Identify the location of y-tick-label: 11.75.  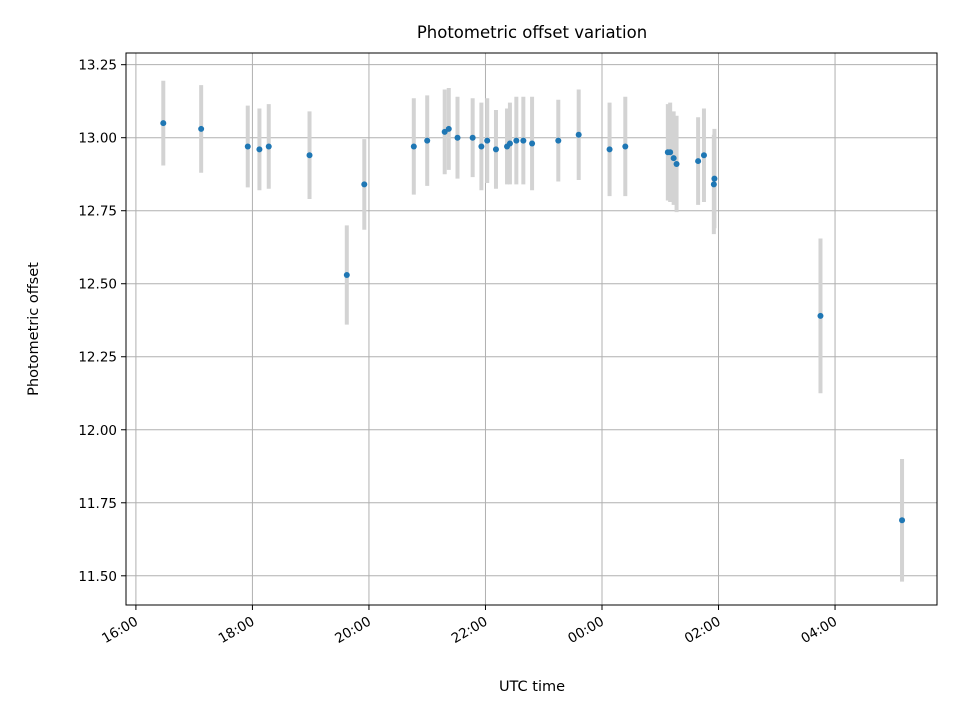
(97, 504).